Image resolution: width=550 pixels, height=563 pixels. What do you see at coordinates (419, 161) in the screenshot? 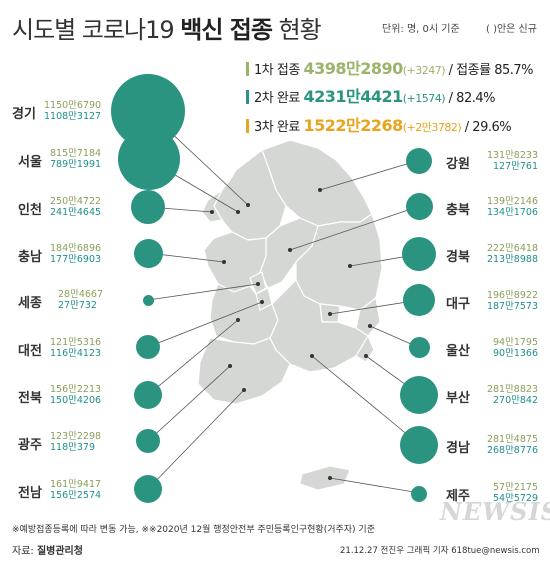
I see `bubble-gangwon` at bounding box center [419, 161].